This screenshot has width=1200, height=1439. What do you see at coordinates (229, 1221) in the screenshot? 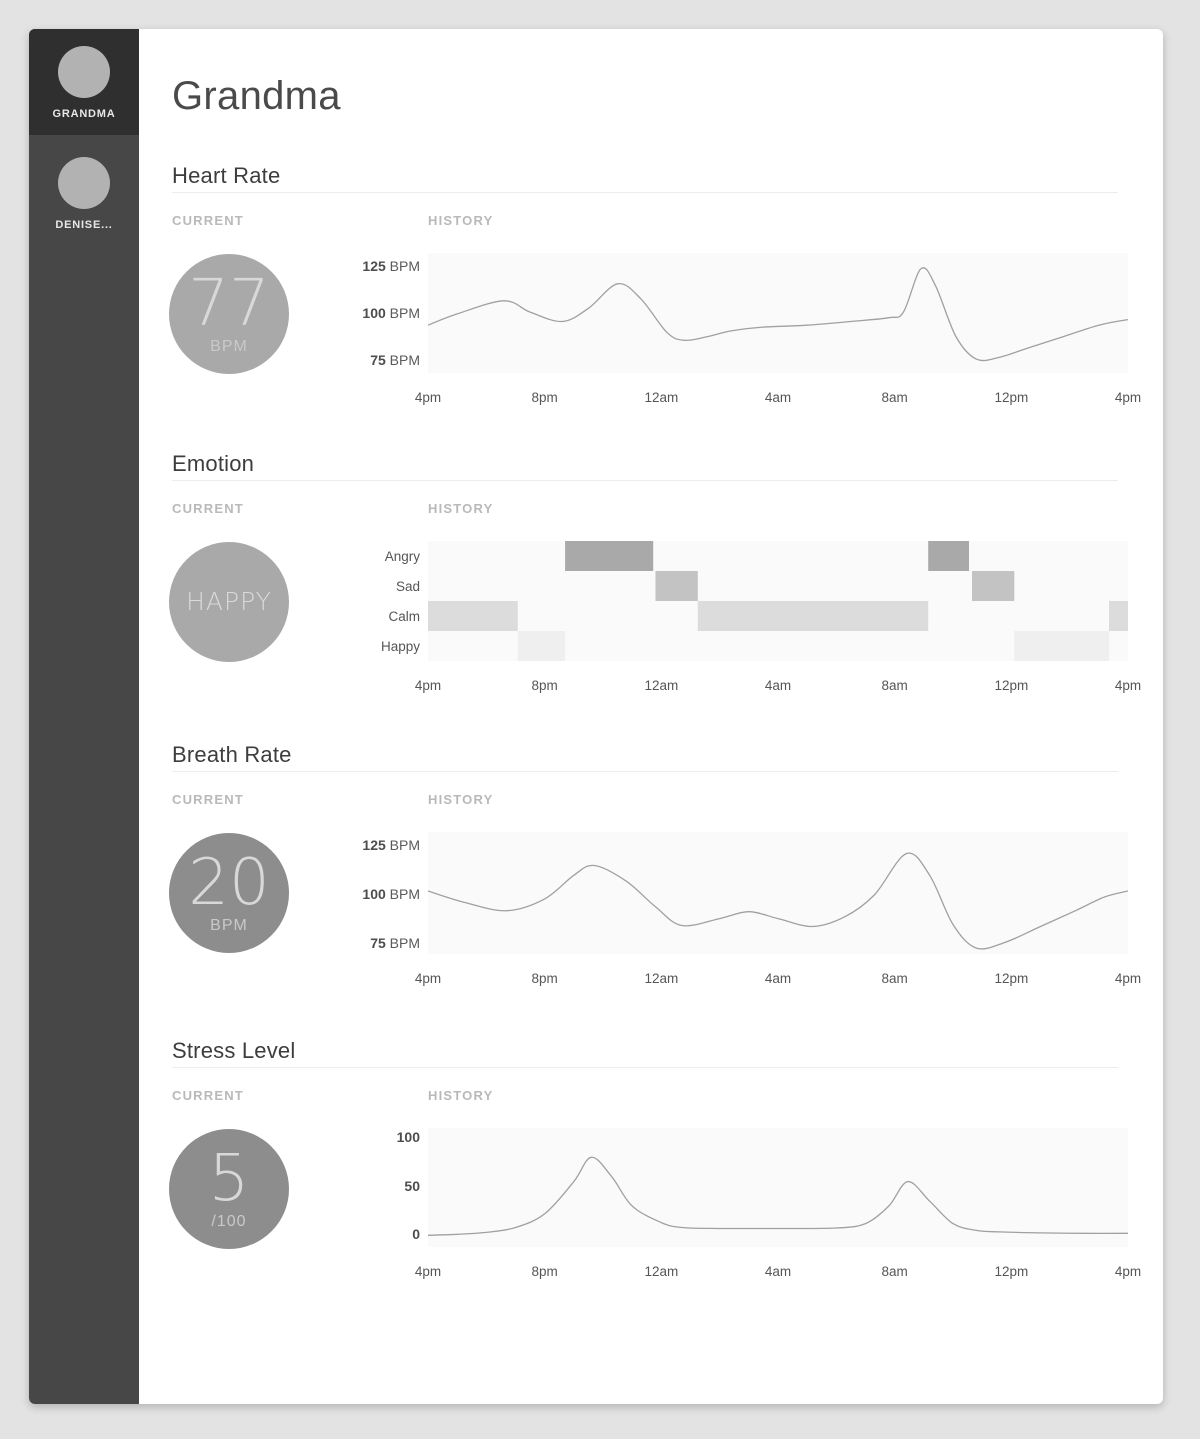
I see `stress-level-current-unit: /100` at bounding box center [229, 1221].